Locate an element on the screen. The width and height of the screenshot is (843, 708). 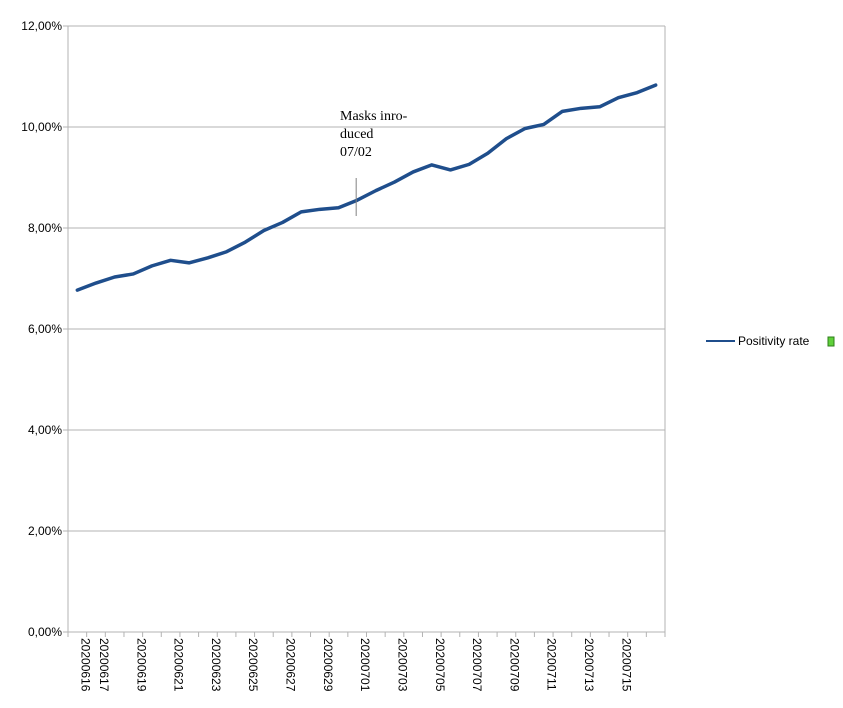
y-tick-label: 0,00% is located at coordinates (45, 632).